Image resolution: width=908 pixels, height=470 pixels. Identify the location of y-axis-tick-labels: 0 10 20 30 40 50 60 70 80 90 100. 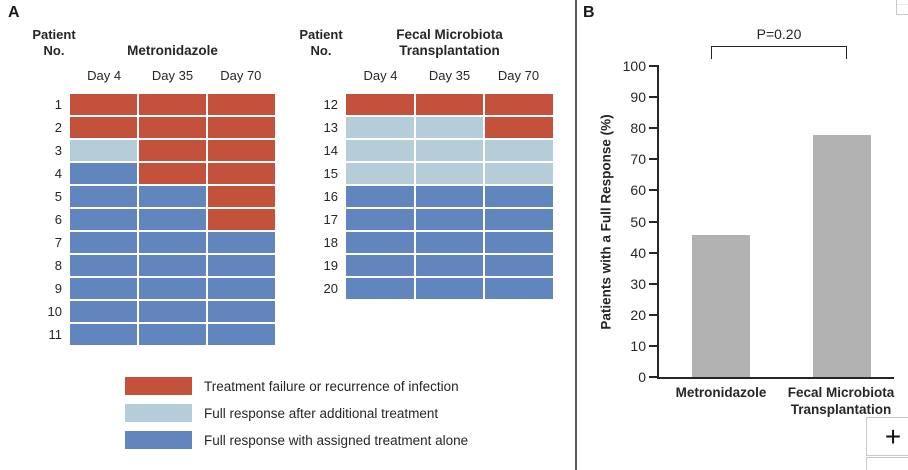
(622, 221).